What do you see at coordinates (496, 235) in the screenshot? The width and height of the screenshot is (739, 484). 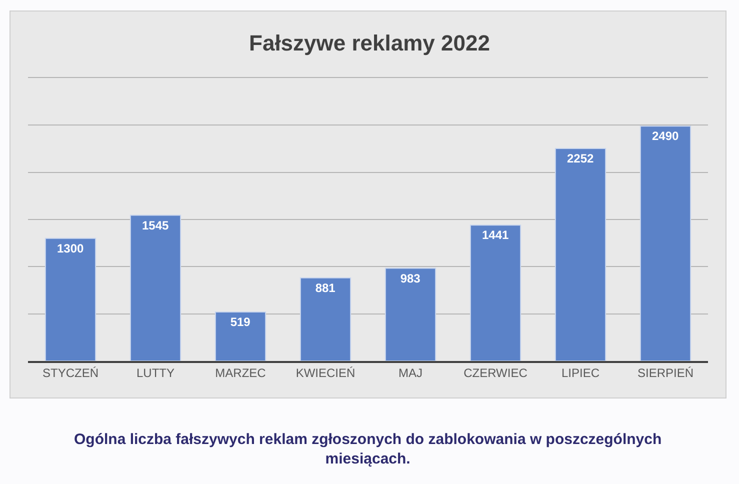 I see `data-label: 1441` at bounding box center [496, 235].